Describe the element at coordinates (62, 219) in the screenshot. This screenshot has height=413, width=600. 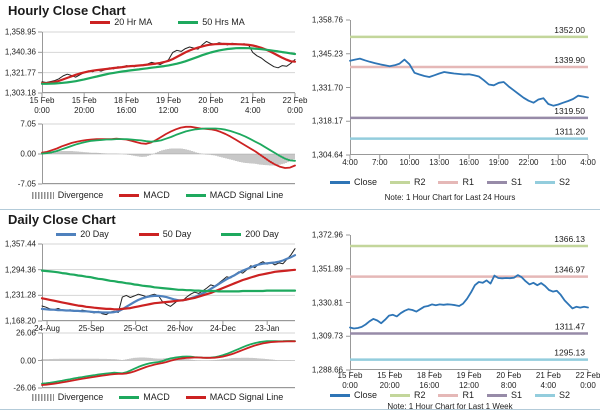
I see `daily-chart-title: Daily Close Chart` at that location.